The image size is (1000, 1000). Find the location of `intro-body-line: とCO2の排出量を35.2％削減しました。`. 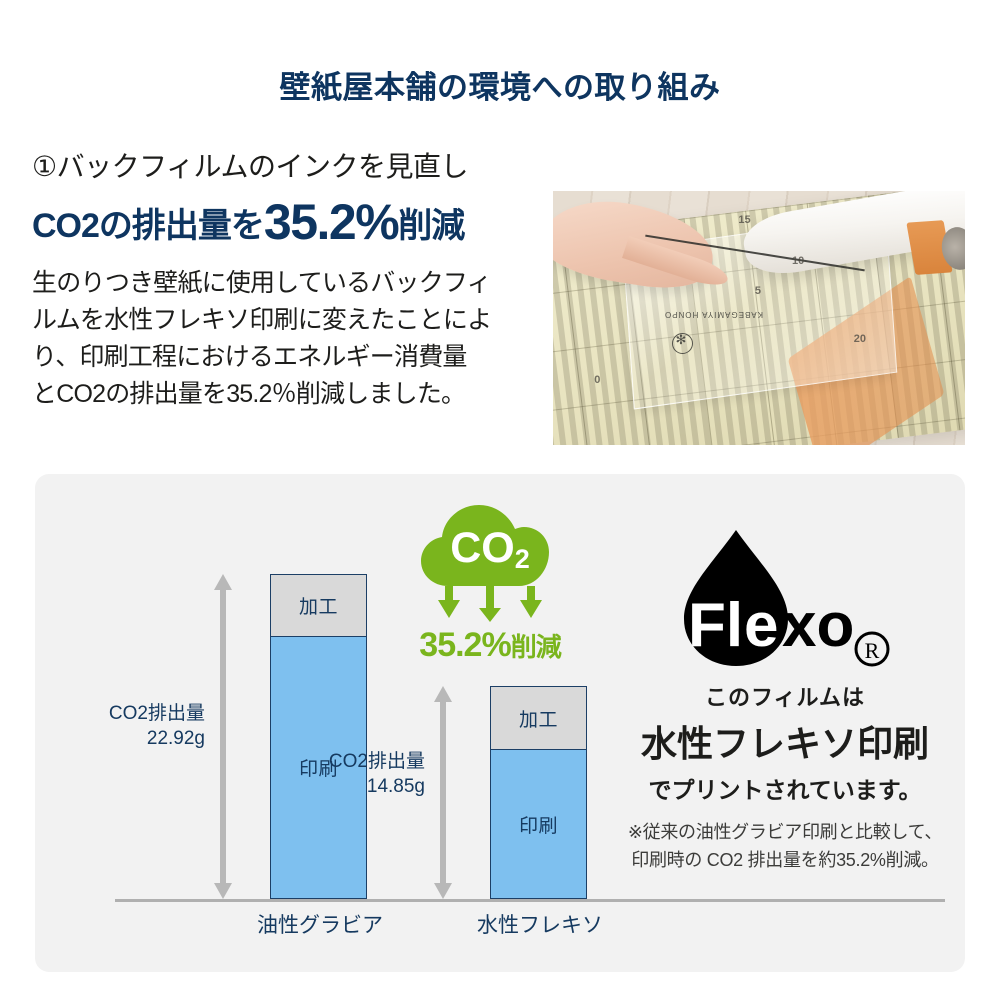

intro-body-line: とCO2の排出量を35.2％削減しました。 is located at coordinates (249, 394).